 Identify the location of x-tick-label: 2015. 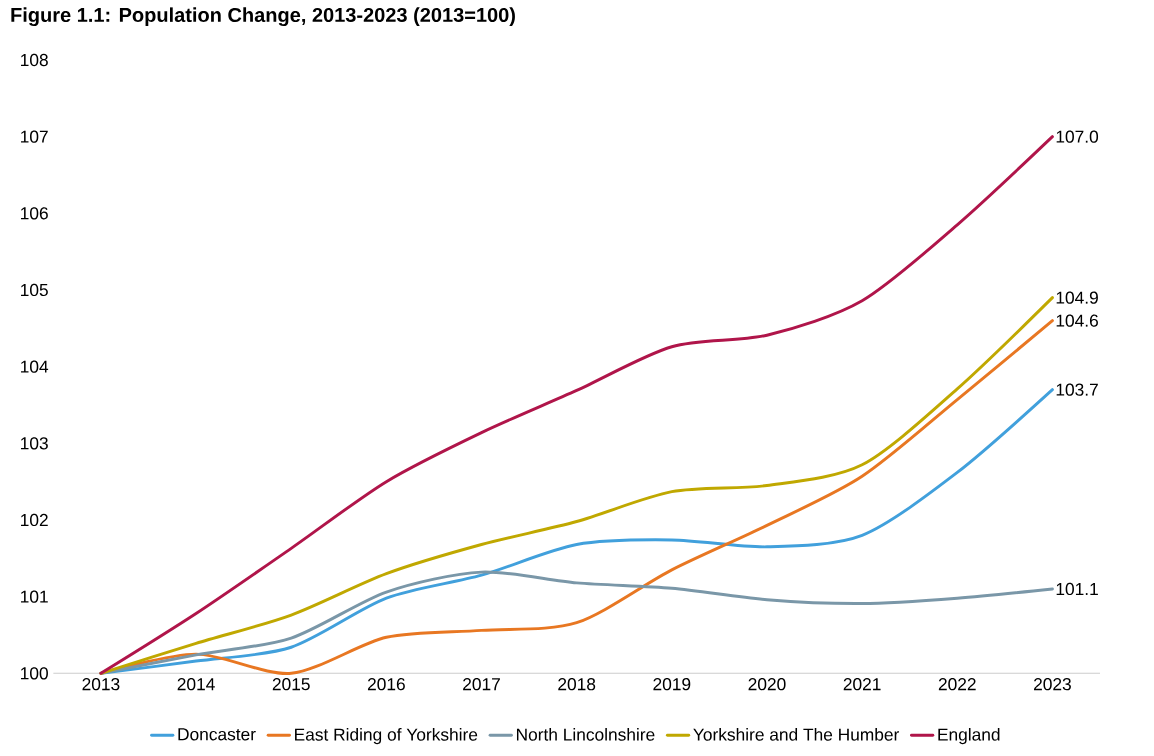
(291, 684).